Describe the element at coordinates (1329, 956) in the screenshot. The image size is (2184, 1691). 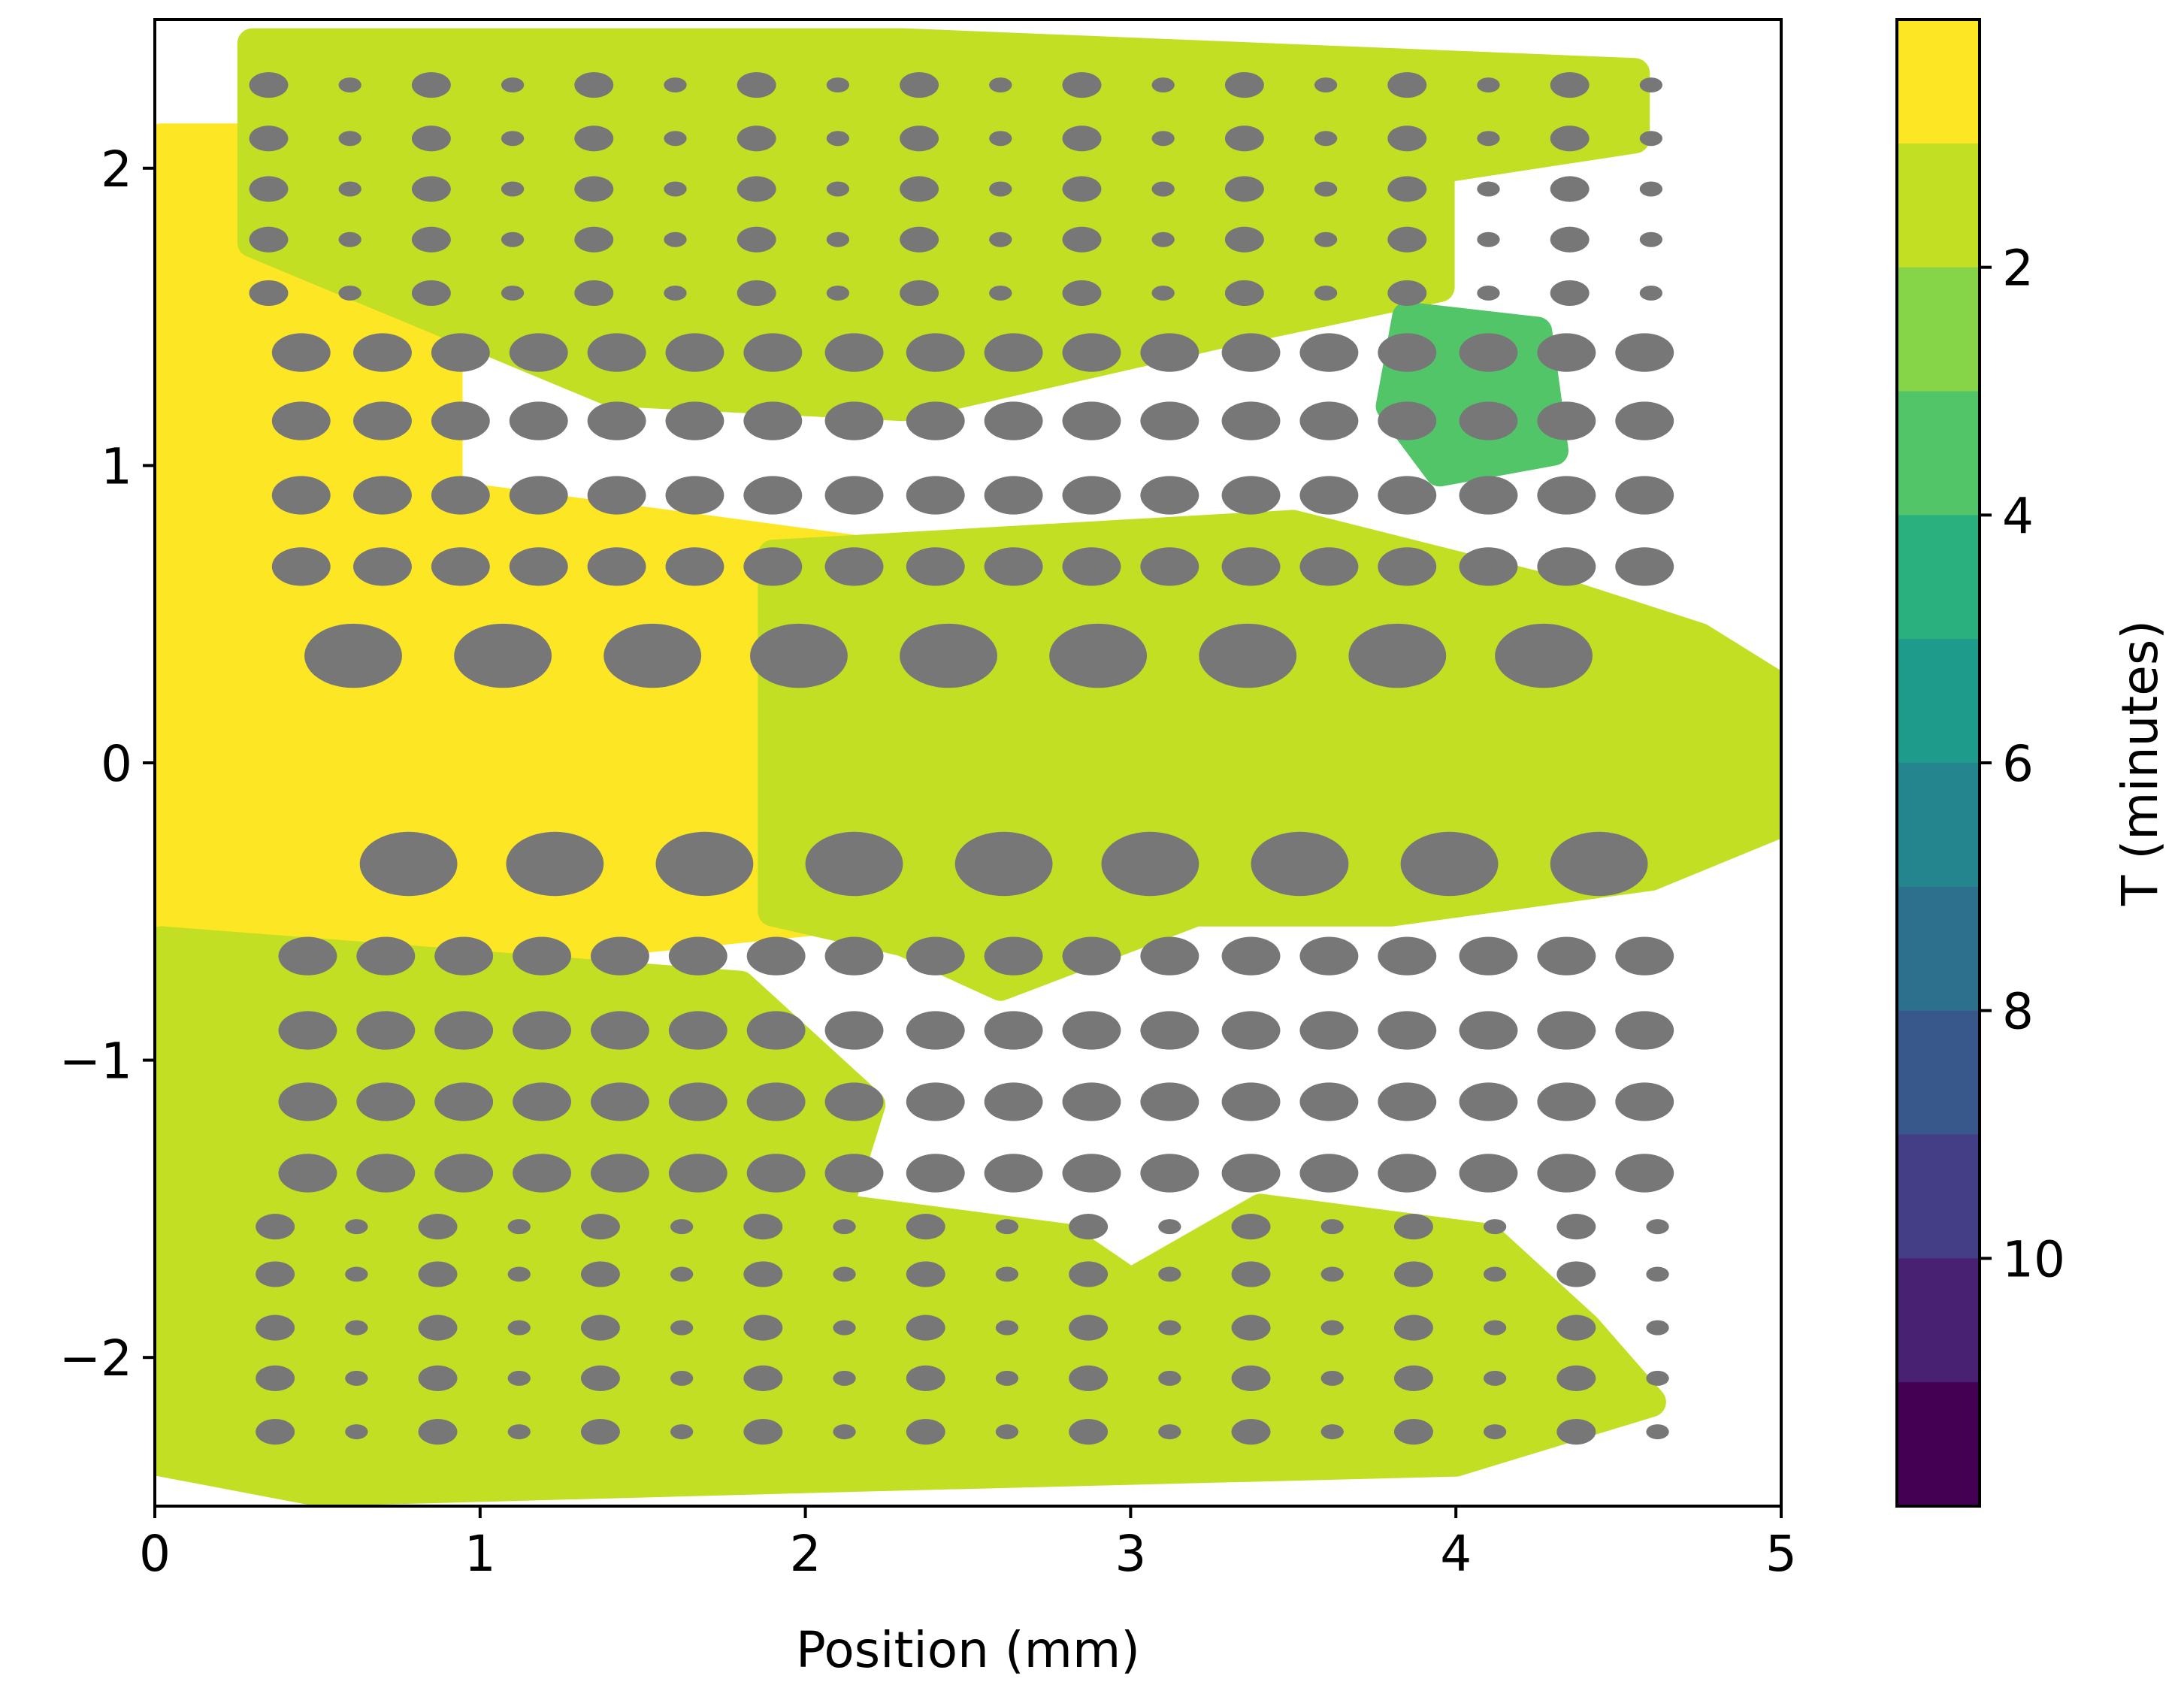
I see `dot-r11-c13` at that location.